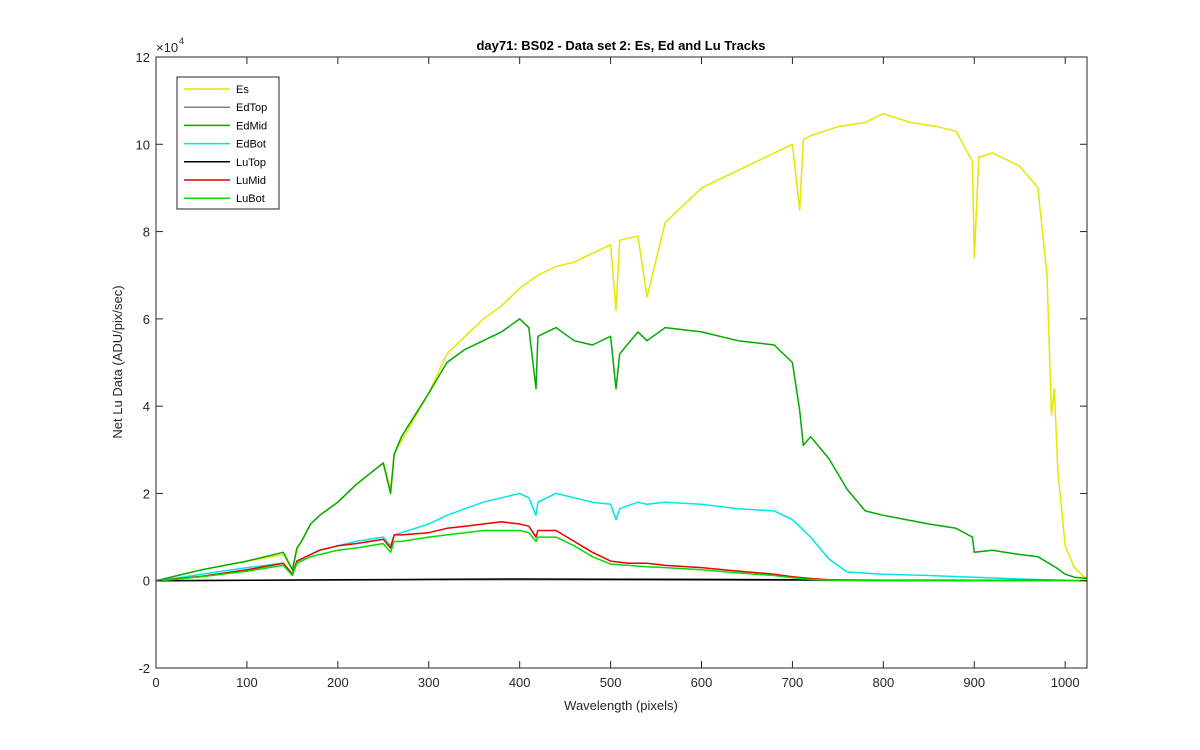  Describe the element at coordinates (146, 319) in the screenshot. I see `y-tick-label: 6` at that location.